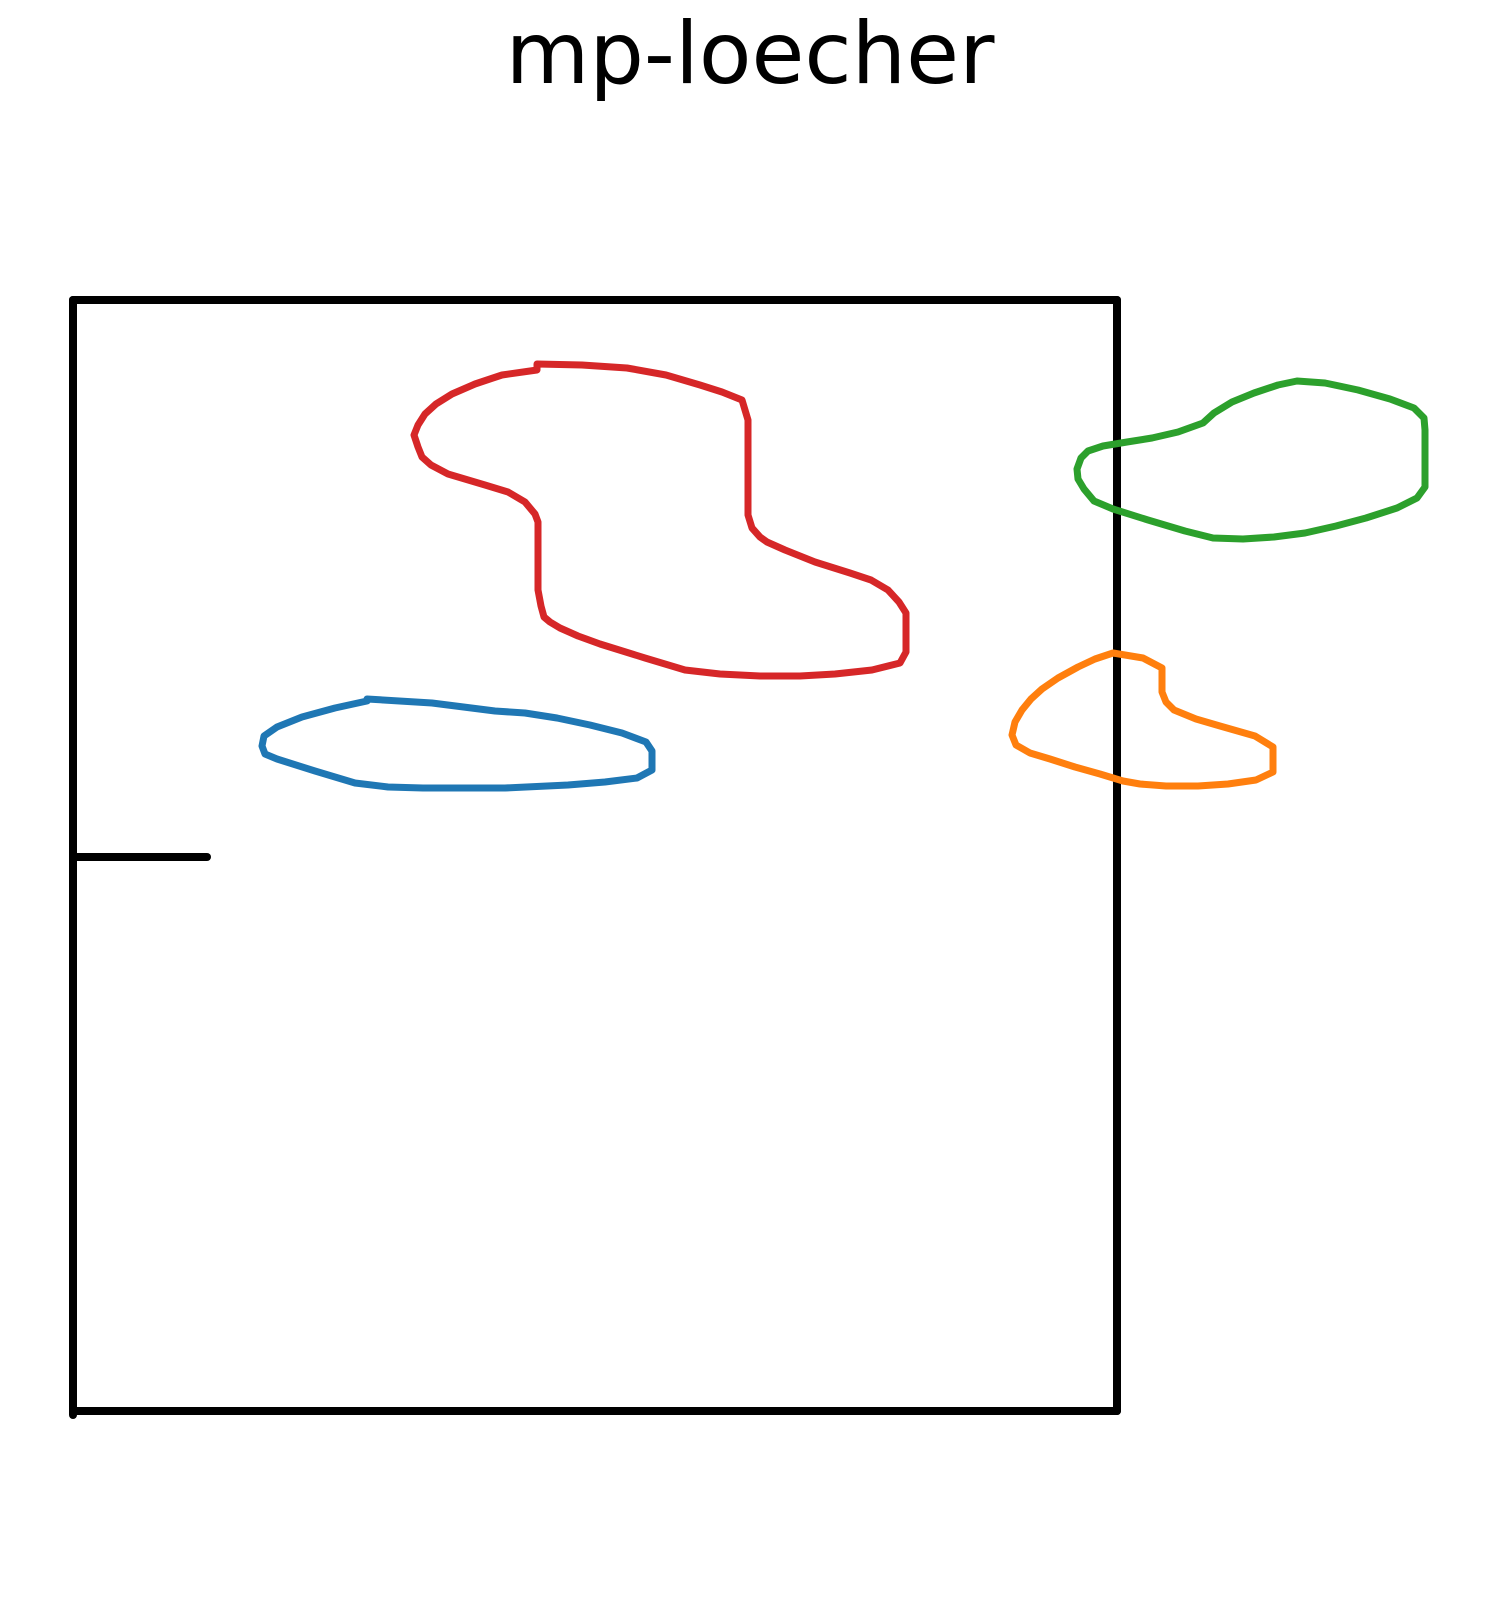 Image resolution: width=1500 pixels, height=1600 pixels. Describe the element at coordinates (750, 54) in the screenshot. I see `page-title: mp-loecher` at that location.